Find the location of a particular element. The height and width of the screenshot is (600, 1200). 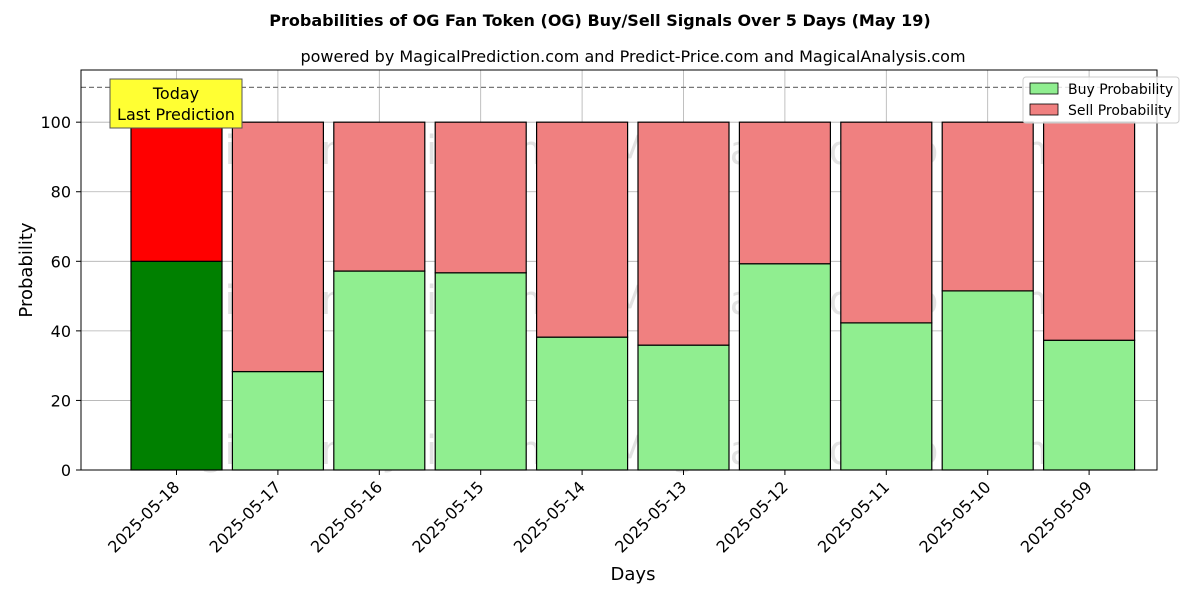

today-annotation: Today Last Prediction is located at coordinates (176, 103).